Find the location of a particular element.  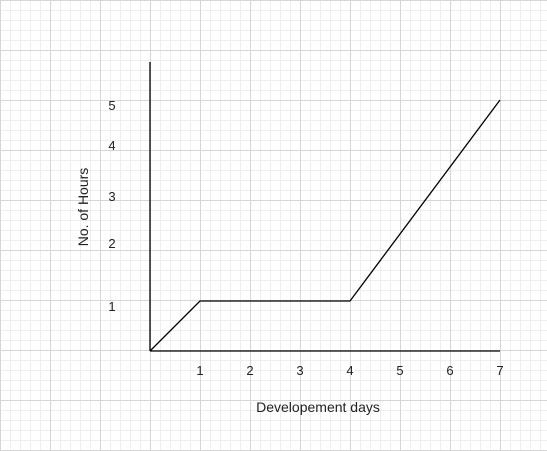

x-axis-title: Developement days is located at coordinates (318, 407).